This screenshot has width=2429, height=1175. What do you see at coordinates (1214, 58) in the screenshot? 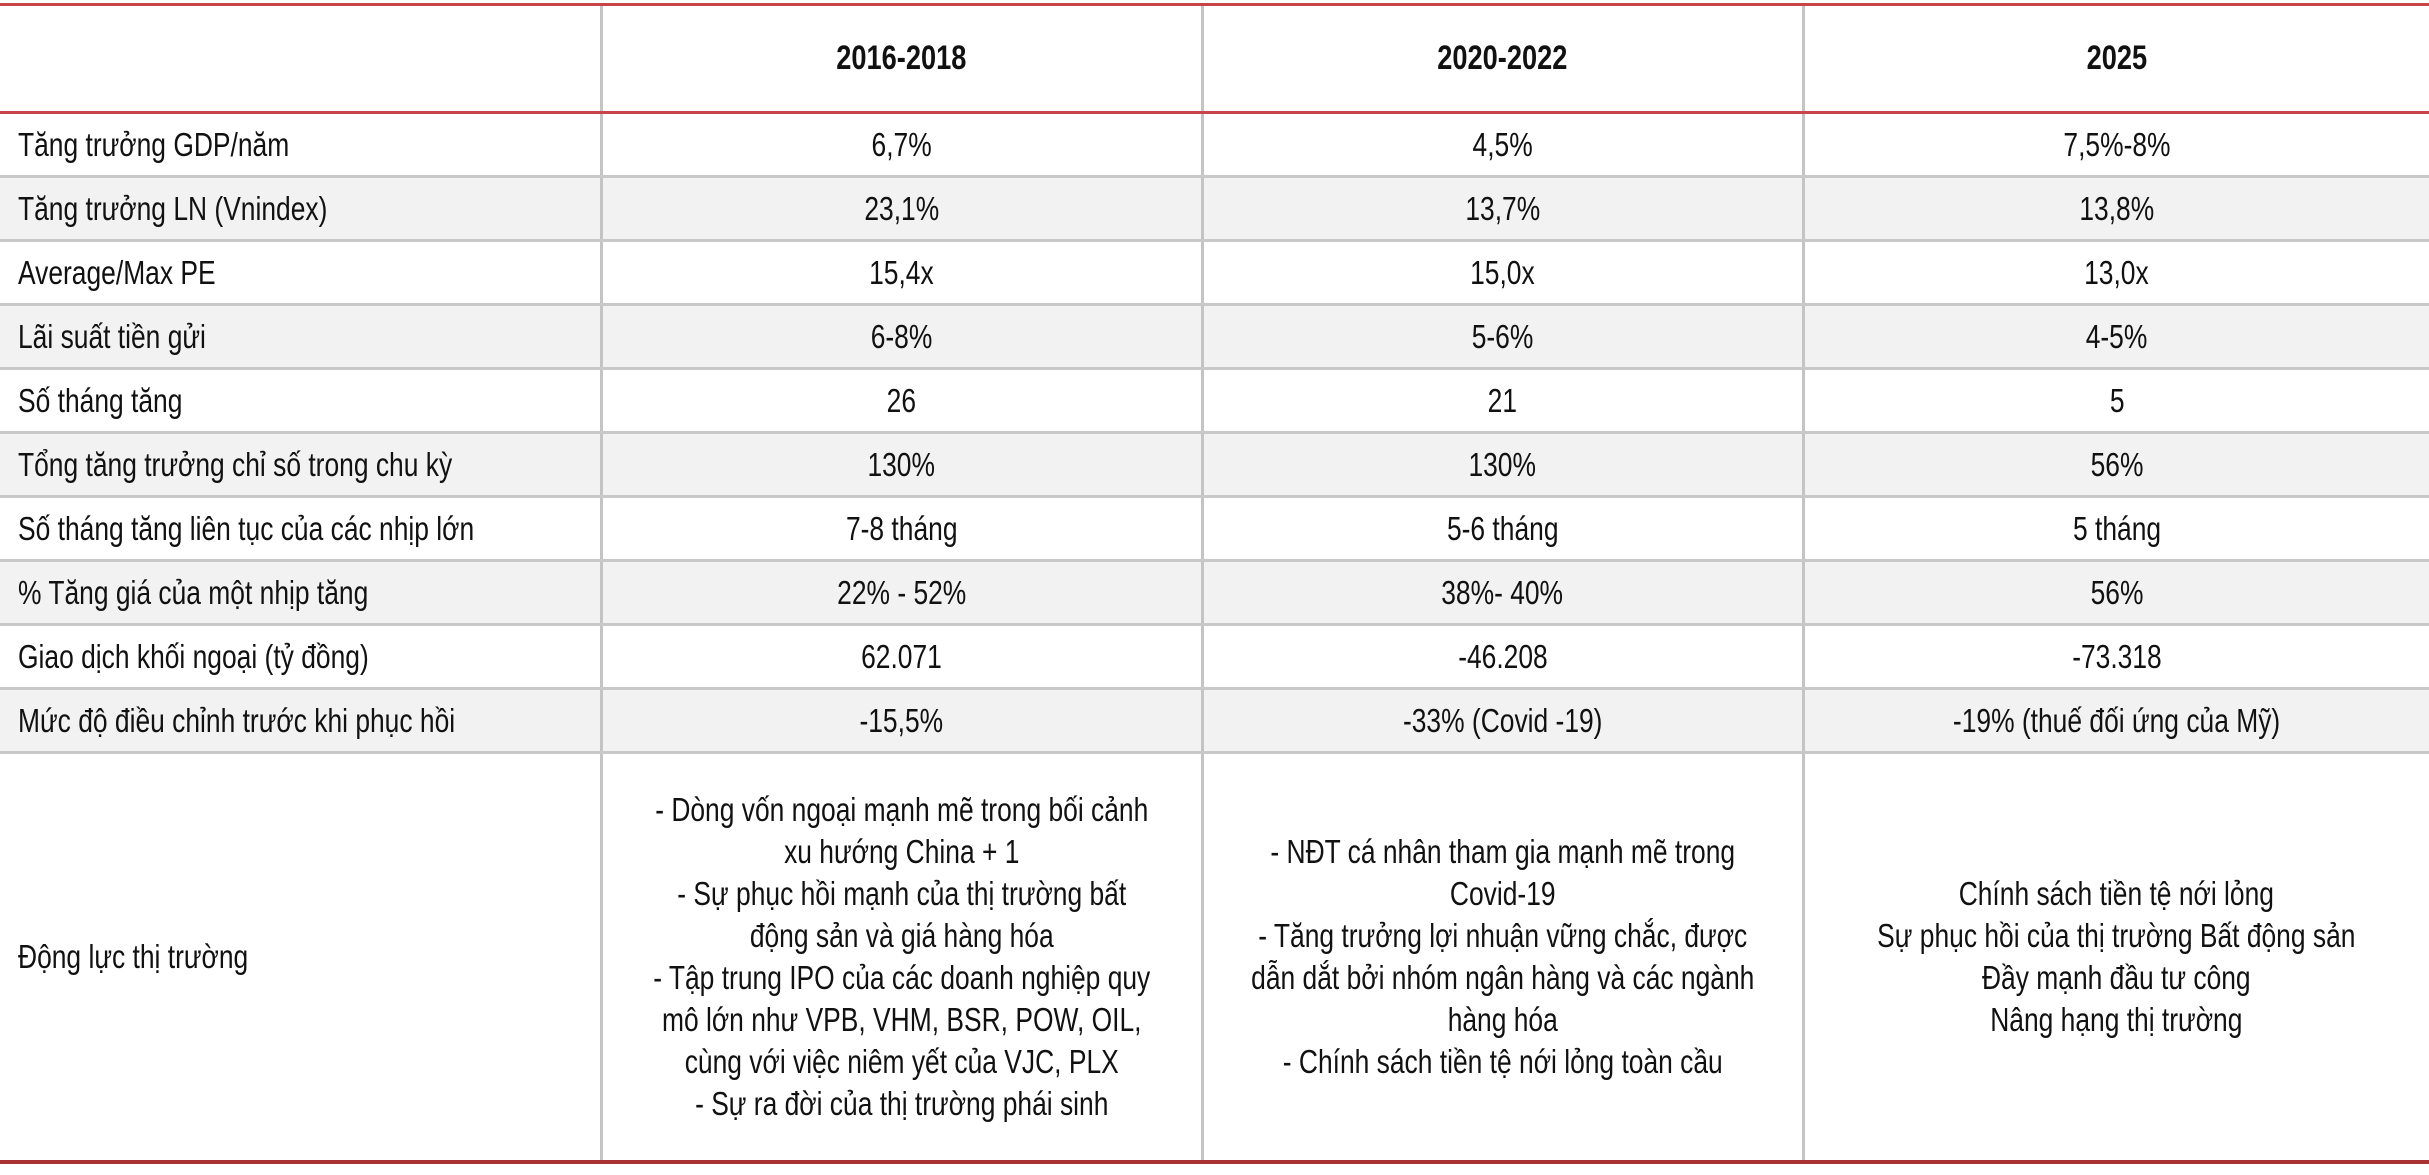
I see `header-row: 2016-2018 2020-2022 2025` at bounding box center [1214, 58].